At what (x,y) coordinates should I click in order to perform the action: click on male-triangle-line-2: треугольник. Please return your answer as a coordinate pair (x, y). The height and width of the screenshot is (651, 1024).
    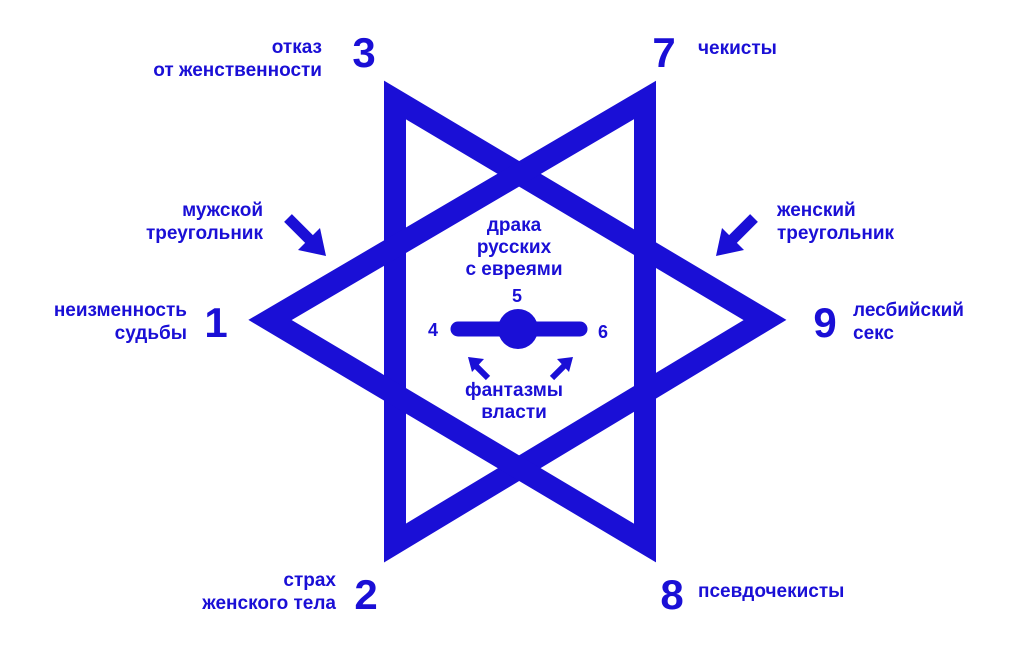
    Looking at the image, I should click on (204, 233).